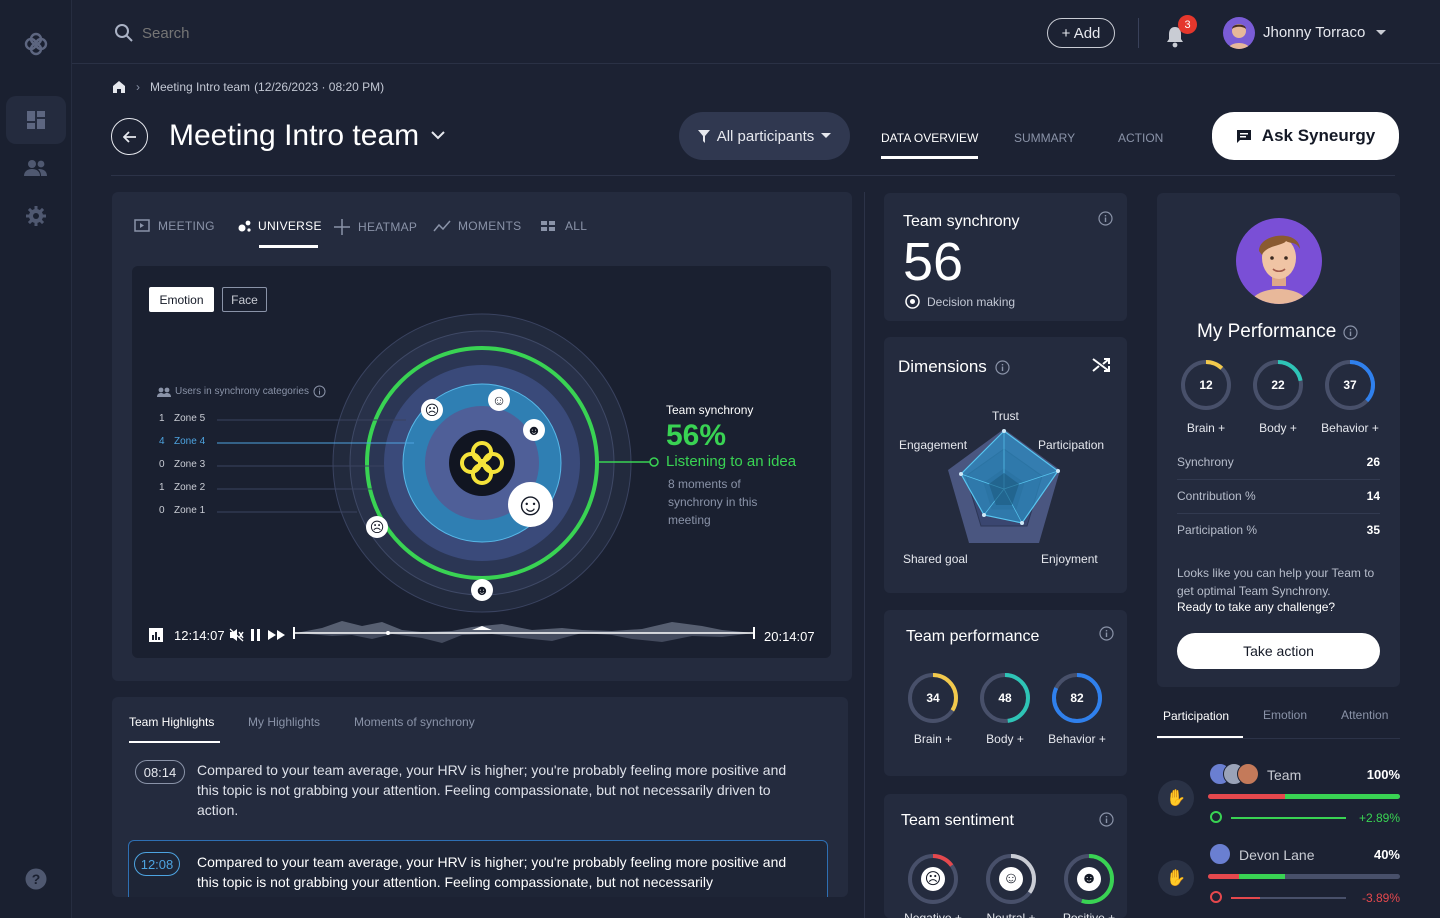  What do you see at coordinates (119, 87) in the screenshot?
I see `home-icon` at bounding box center [119, 87].